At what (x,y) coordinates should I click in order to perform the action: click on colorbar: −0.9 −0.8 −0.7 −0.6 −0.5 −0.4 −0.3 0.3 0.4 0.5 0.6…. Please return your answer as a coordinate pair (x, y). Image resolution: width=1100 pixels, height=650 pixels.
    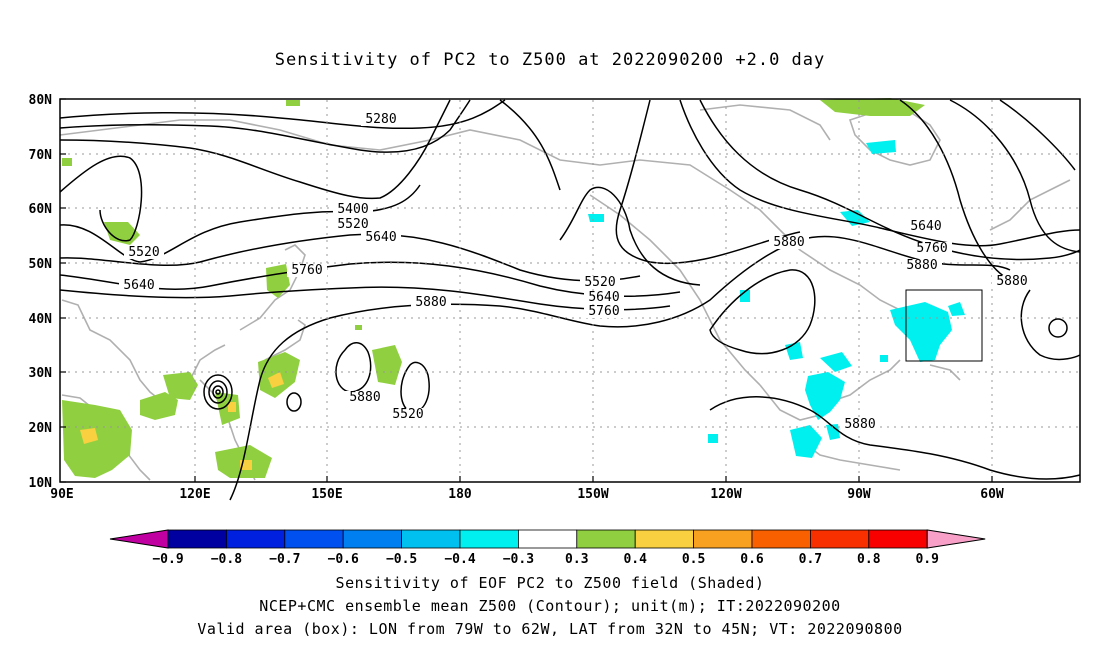
    Looking at the image, I should click on (547, 548).